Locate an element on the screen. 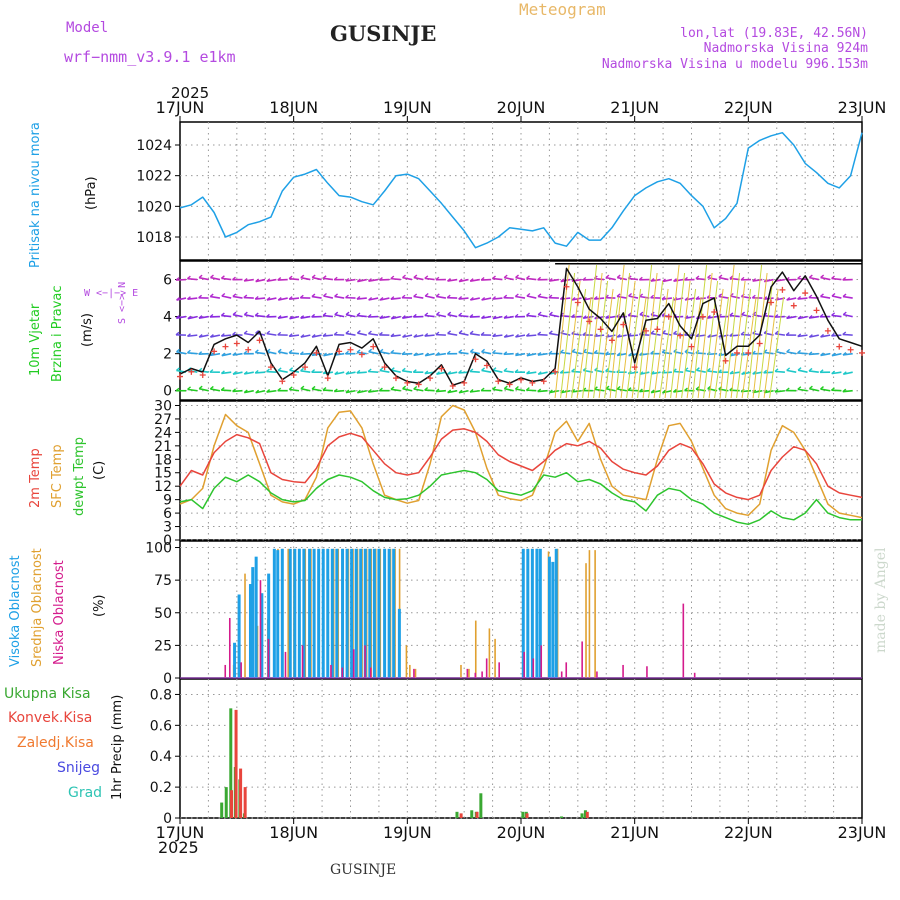  temp-ytick-label: 0 is located at coordinates (167, 541).